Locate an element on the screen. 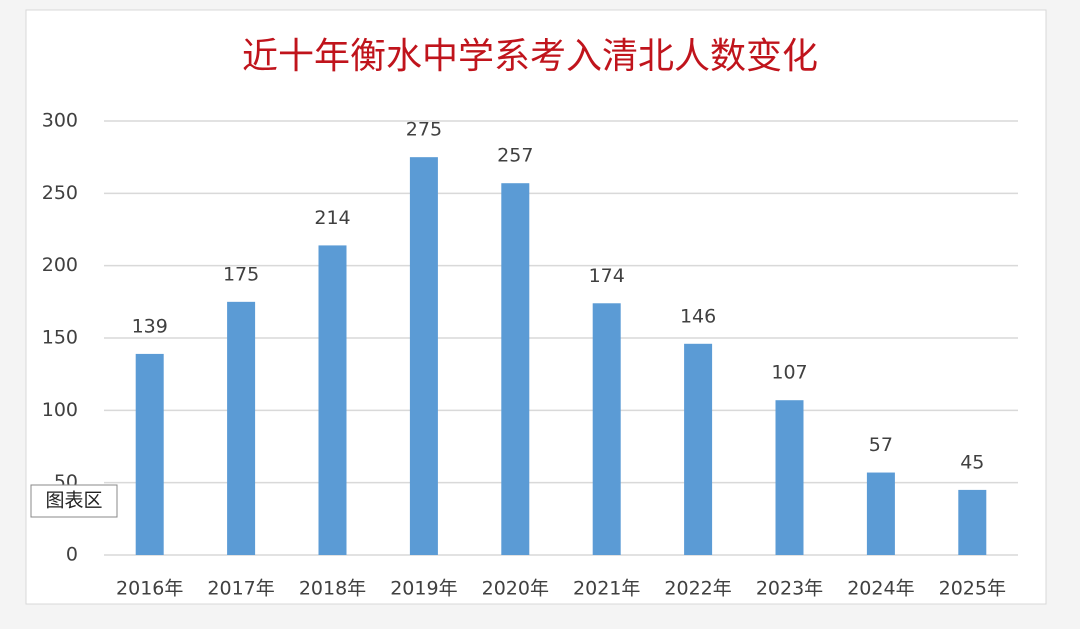 The image size is (1080, 629). chart-title: 近十年衡水中学系考入清北人数变化 is located at coordinates (530, 56).